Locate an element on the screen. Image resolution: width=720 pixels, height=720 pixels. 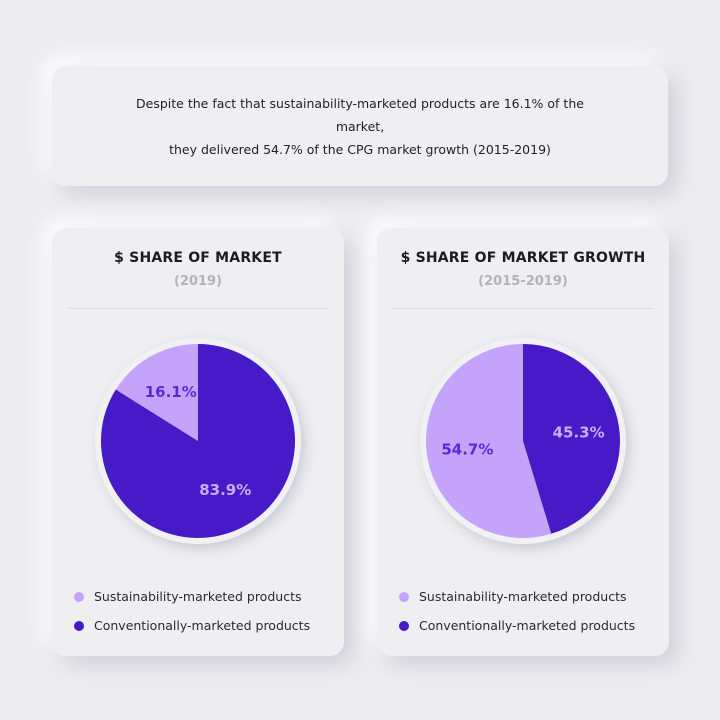
market-share-pie: 16.1% 83.9% is located at coordinates (198, 441).